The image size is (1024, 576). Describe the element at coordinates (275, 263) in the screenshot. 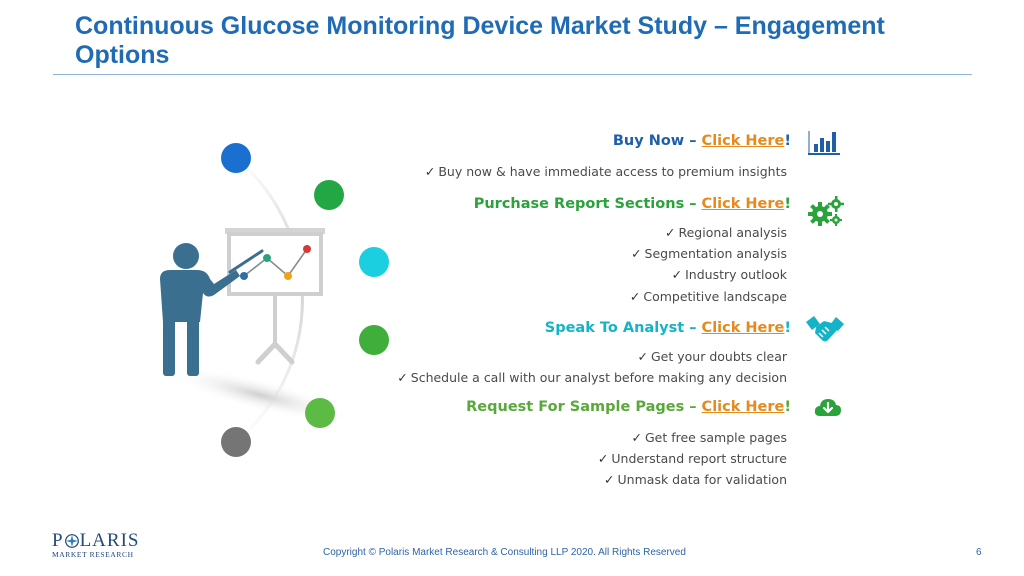

I see `whiteboard-chart-line` at that location.